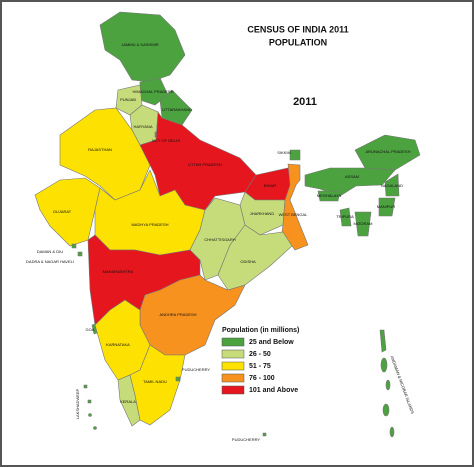  What do you see at coordinates (62, 211) in the screenshot?
I see `state-label: GUJARAT` at bounding box center [62, 211].